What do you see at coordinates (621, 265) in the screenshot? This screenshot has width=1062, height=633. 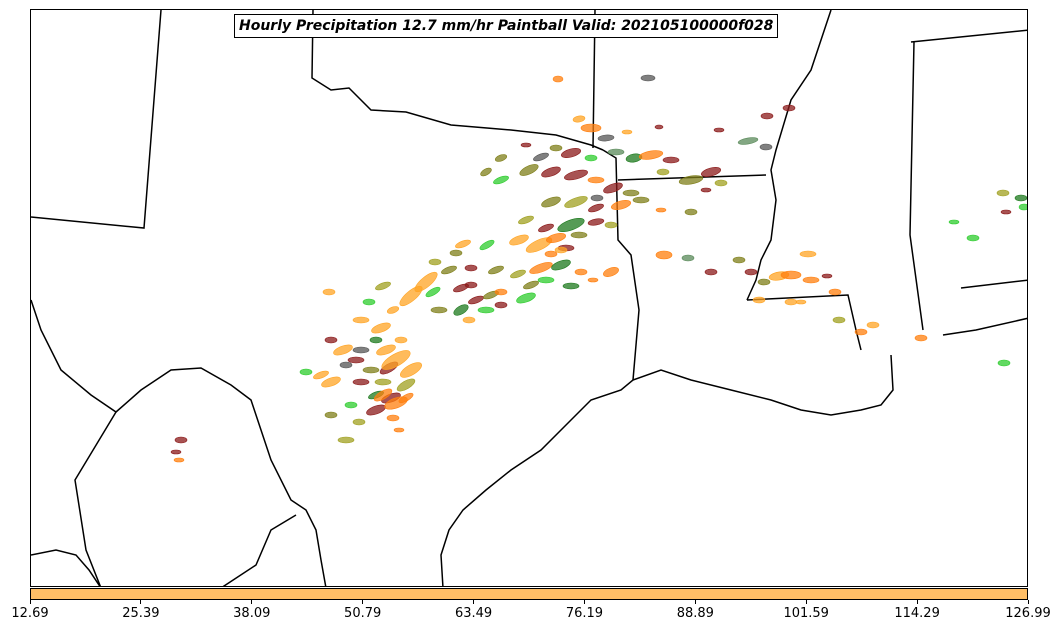 I see `texas-louisiana-border` at bounding box center [621, 265].